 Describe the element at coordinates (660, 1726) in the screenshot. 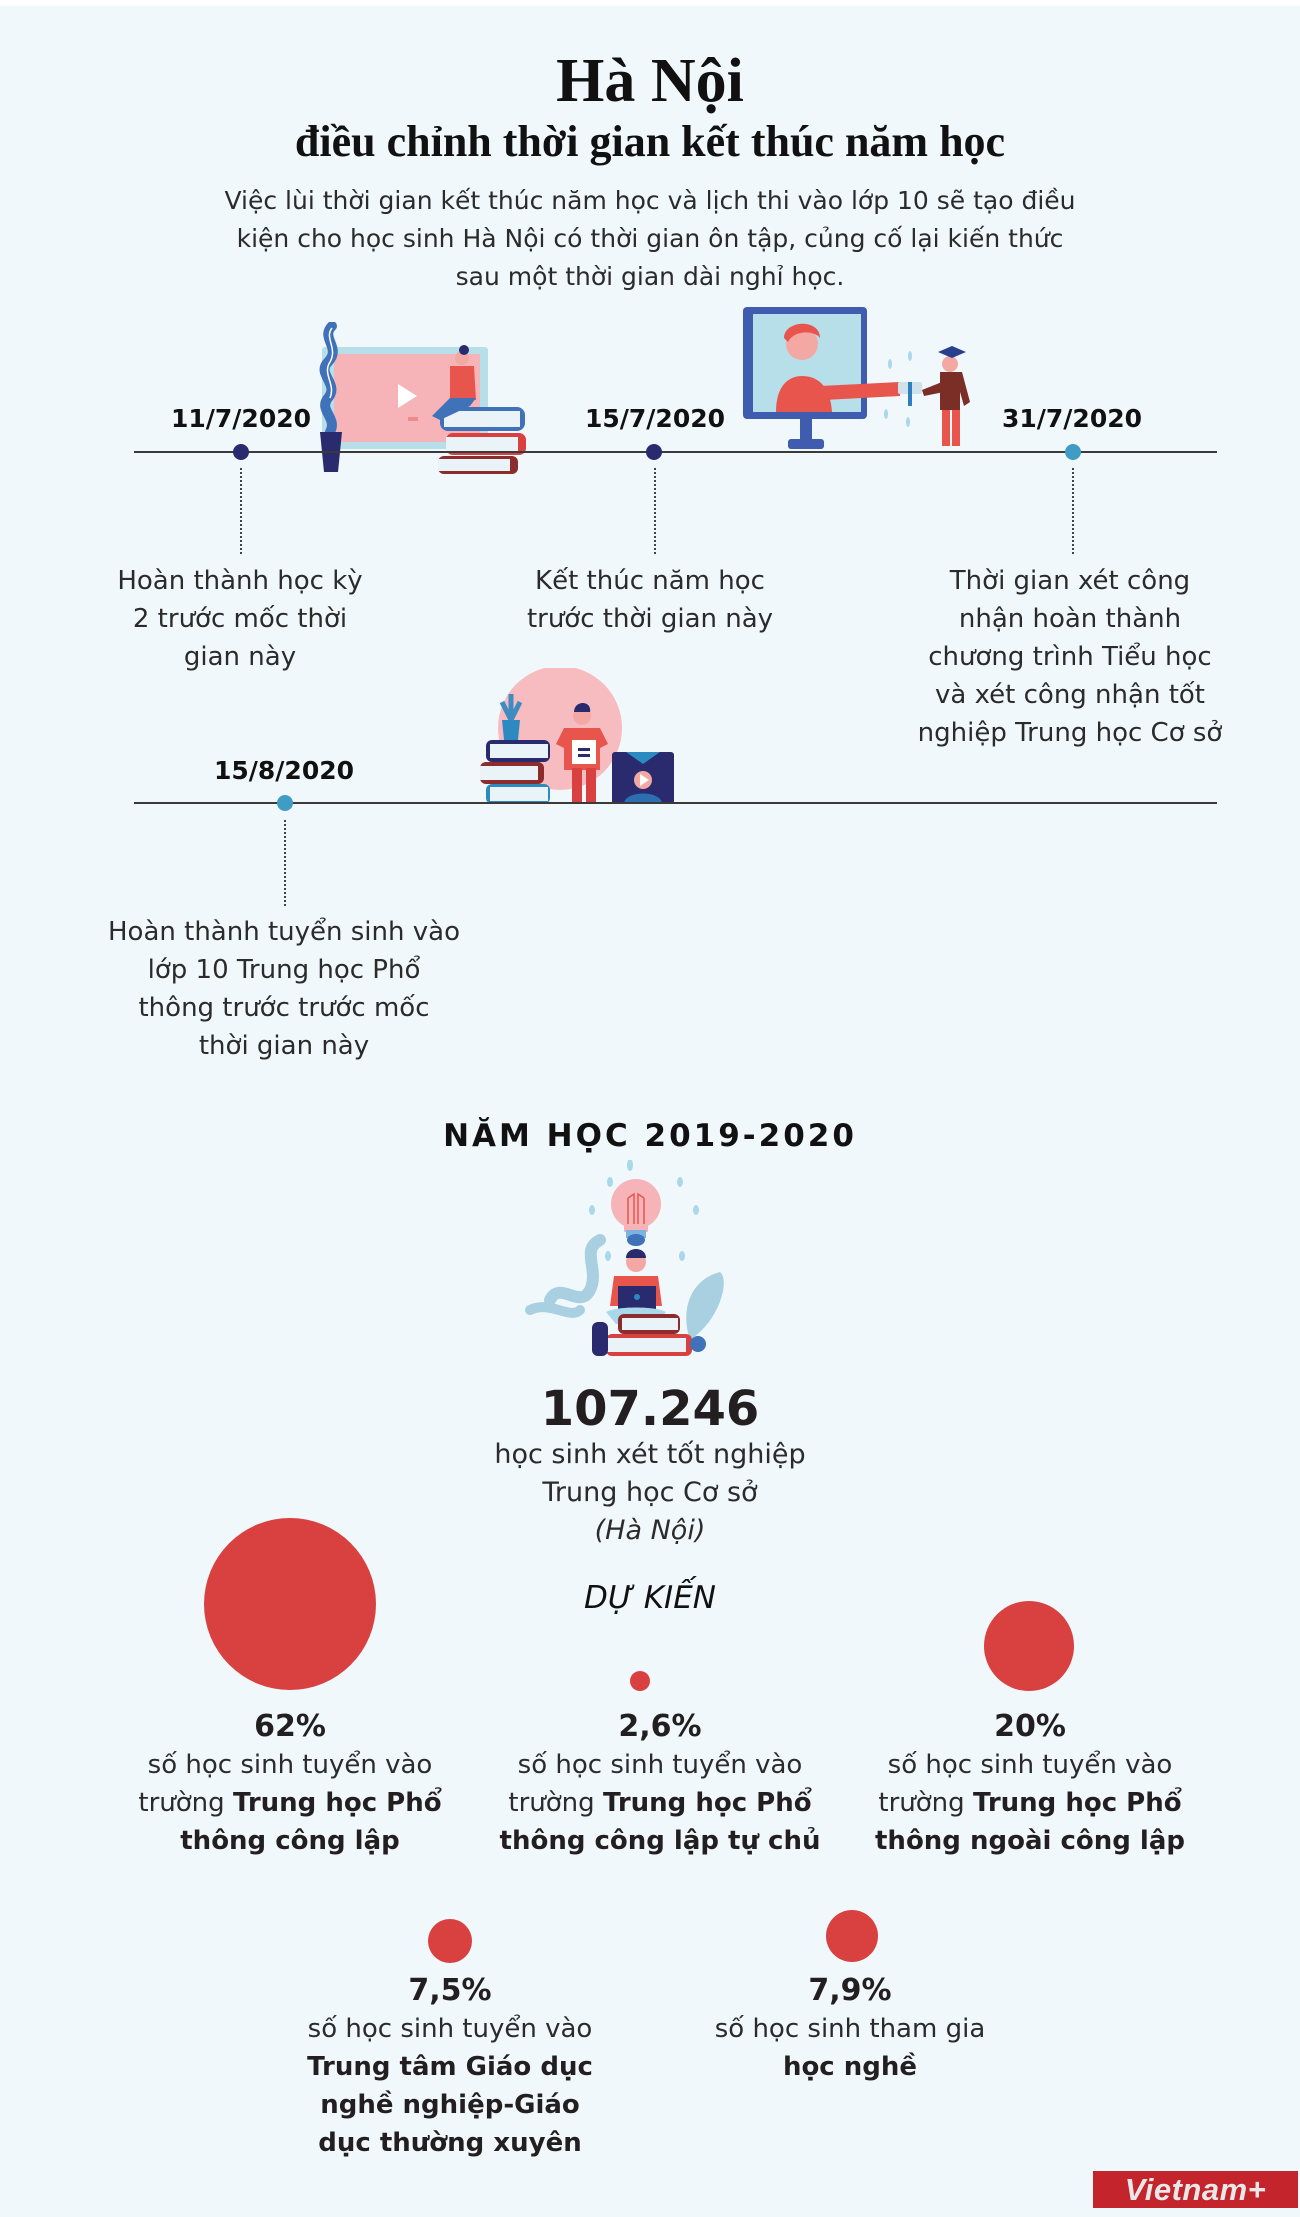

I see `stat-percent: 2,6%` at that location.